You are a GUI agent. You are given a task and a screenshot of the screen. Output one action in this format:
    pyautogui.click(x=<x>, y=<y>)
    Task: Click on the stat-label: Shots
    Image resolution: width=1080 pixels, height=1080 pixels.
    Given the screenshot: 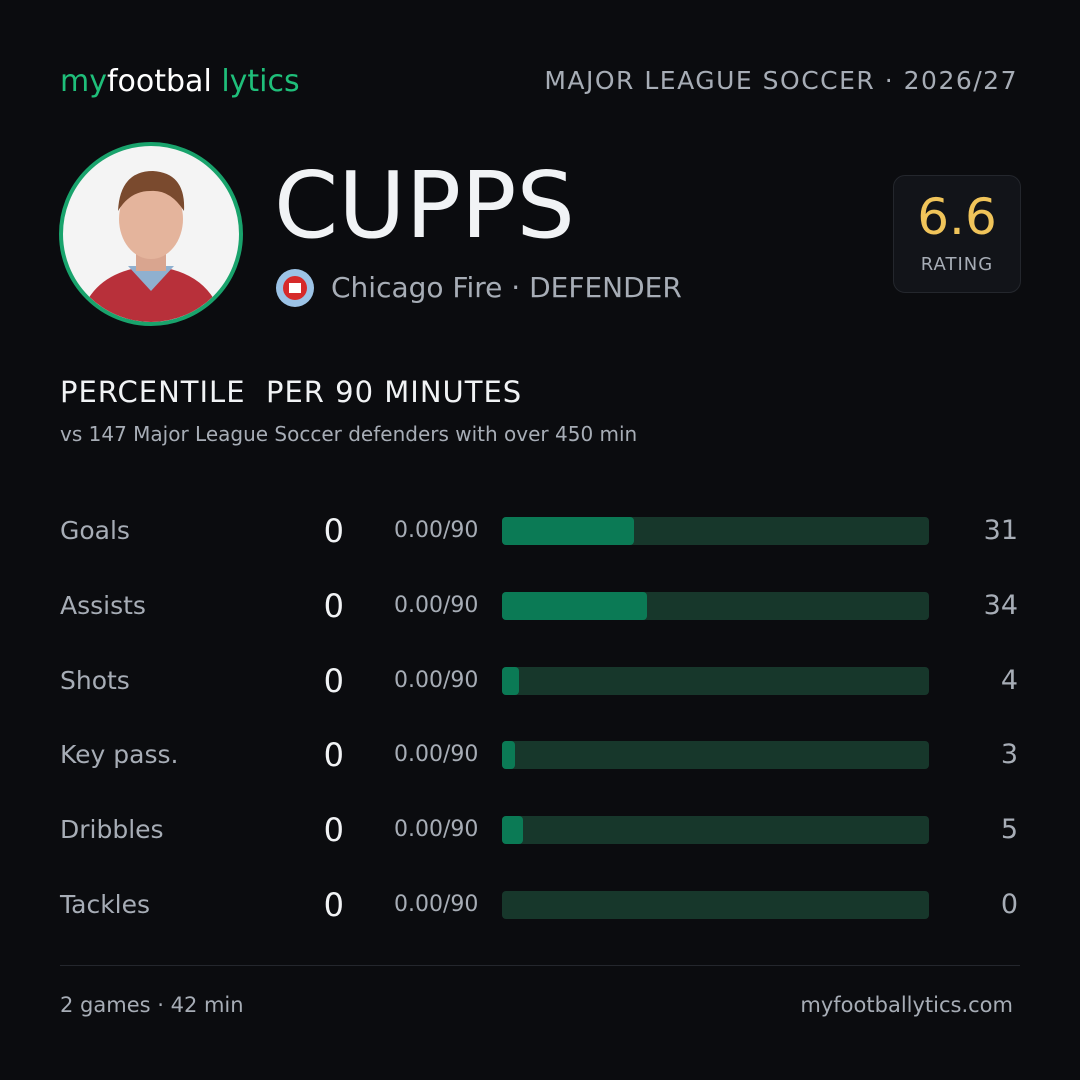 What is the action you would take?
    pyautogui.click(x=95, y=680)
    